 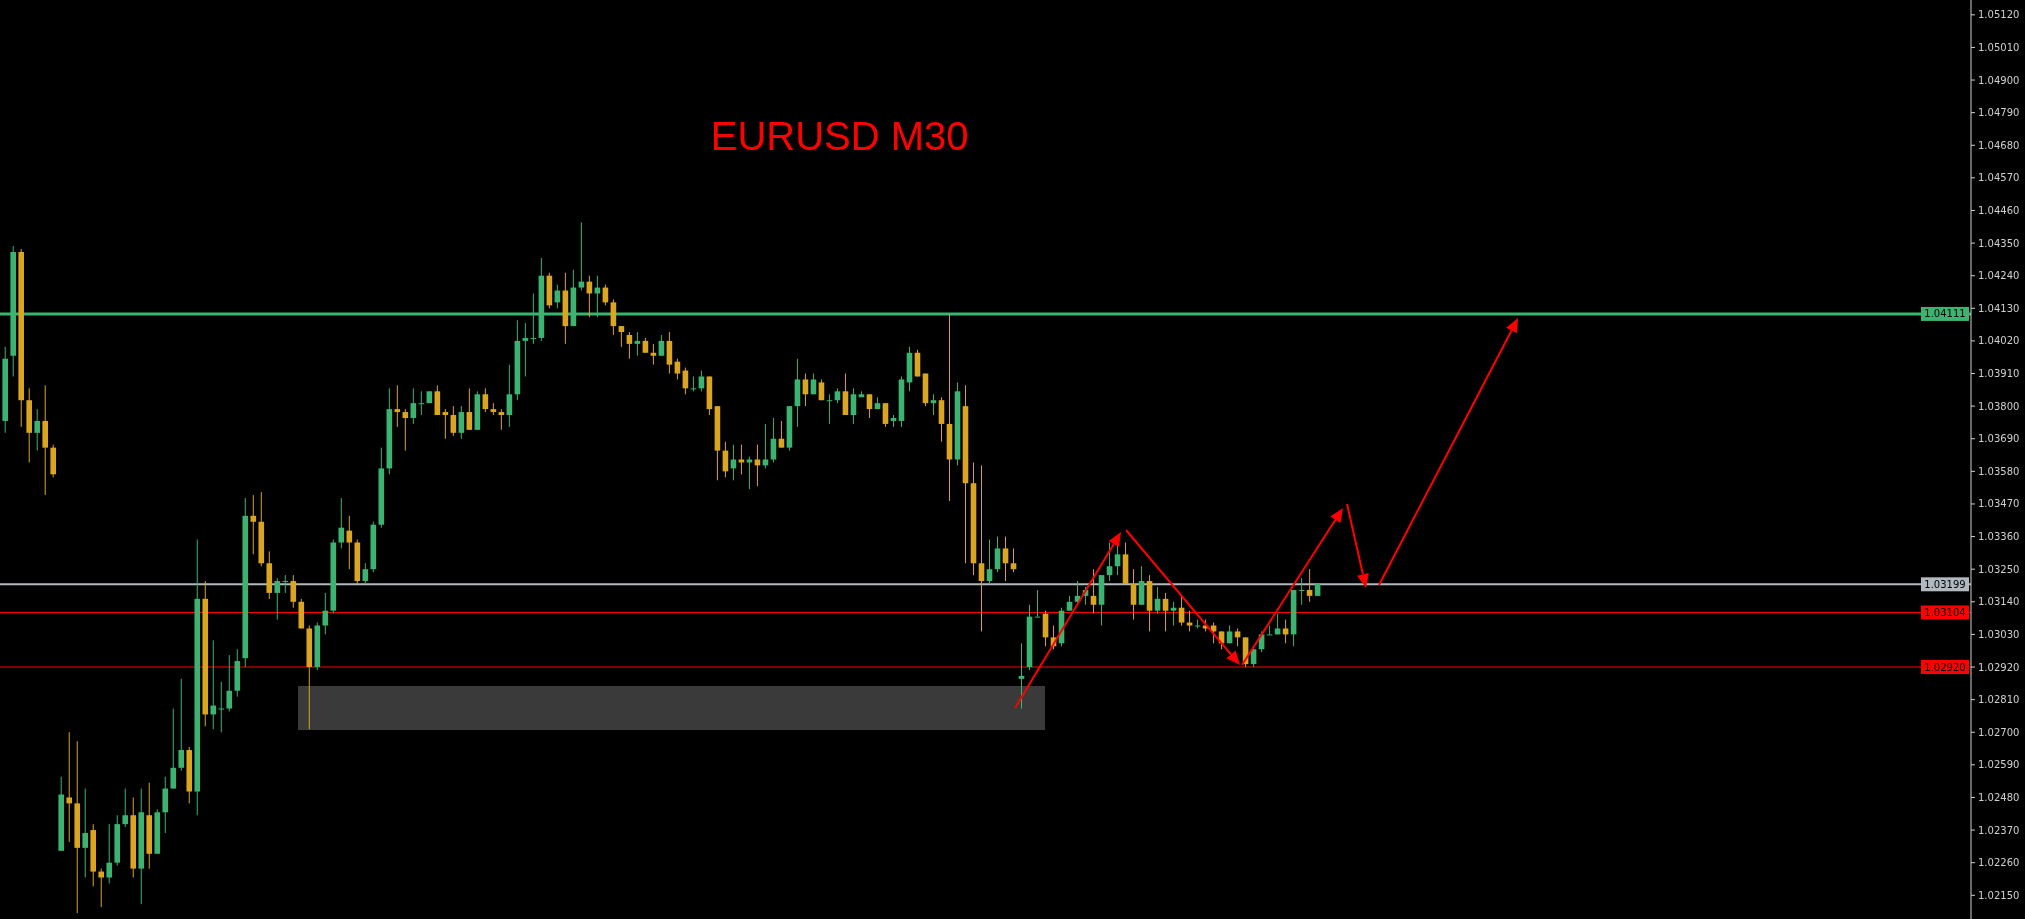 I want to click on y-tick-label: 1.03470, so click(x=1999, y=504).